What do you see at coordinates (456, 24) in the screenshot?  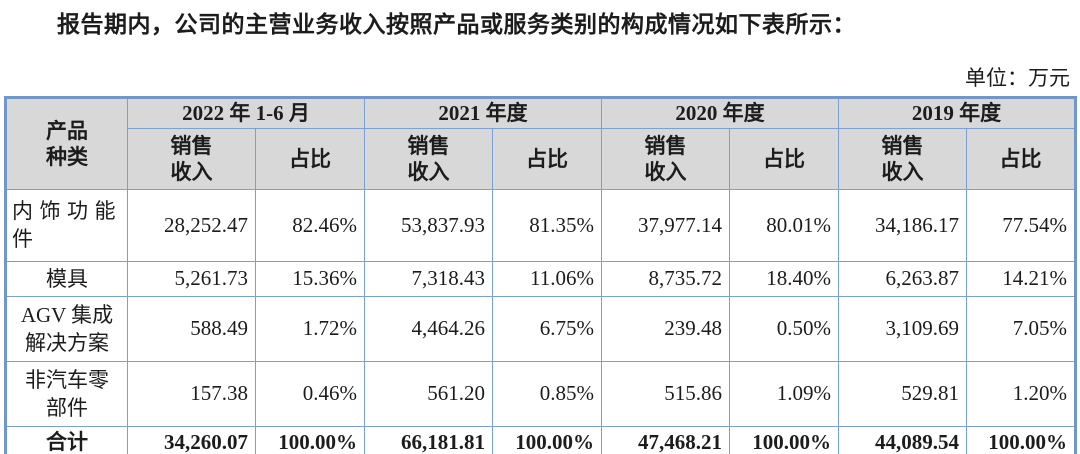 I see `intro-paragraph: 报告期内，公司的主营业务收入按照产品或服务类别的构成情况如下表所示：` at bounding box center [456, 24].